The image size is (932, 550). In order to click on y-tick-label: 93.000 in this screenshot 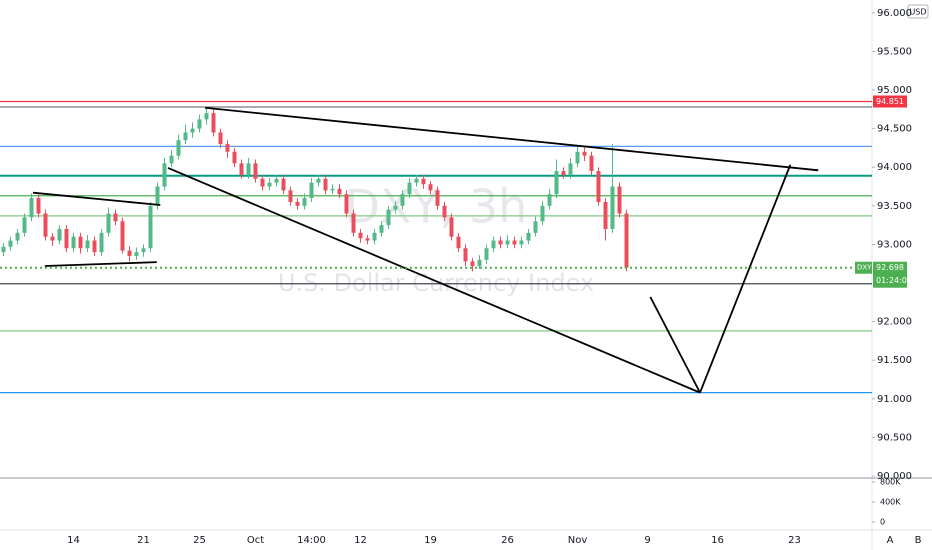, I will do `click(894, 244)`.